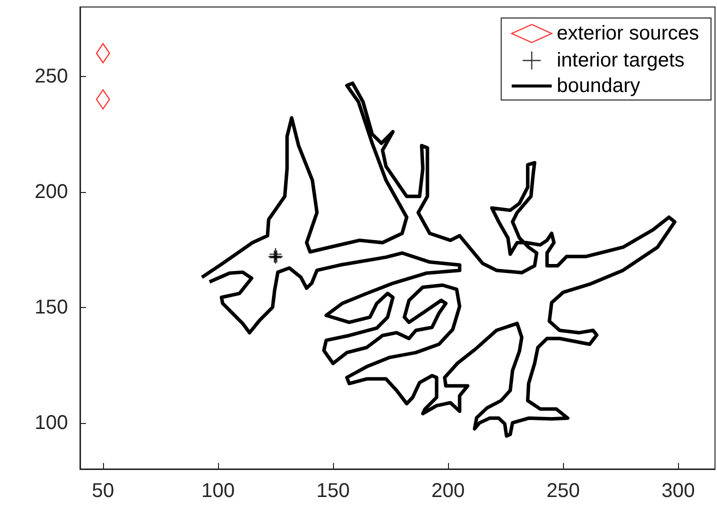 Image resolution: width=717 pixels, height=514 pixels. Describe the element at coordinates (333, 491) in the screenshot. I see `x-tick-label: 150` at that location.